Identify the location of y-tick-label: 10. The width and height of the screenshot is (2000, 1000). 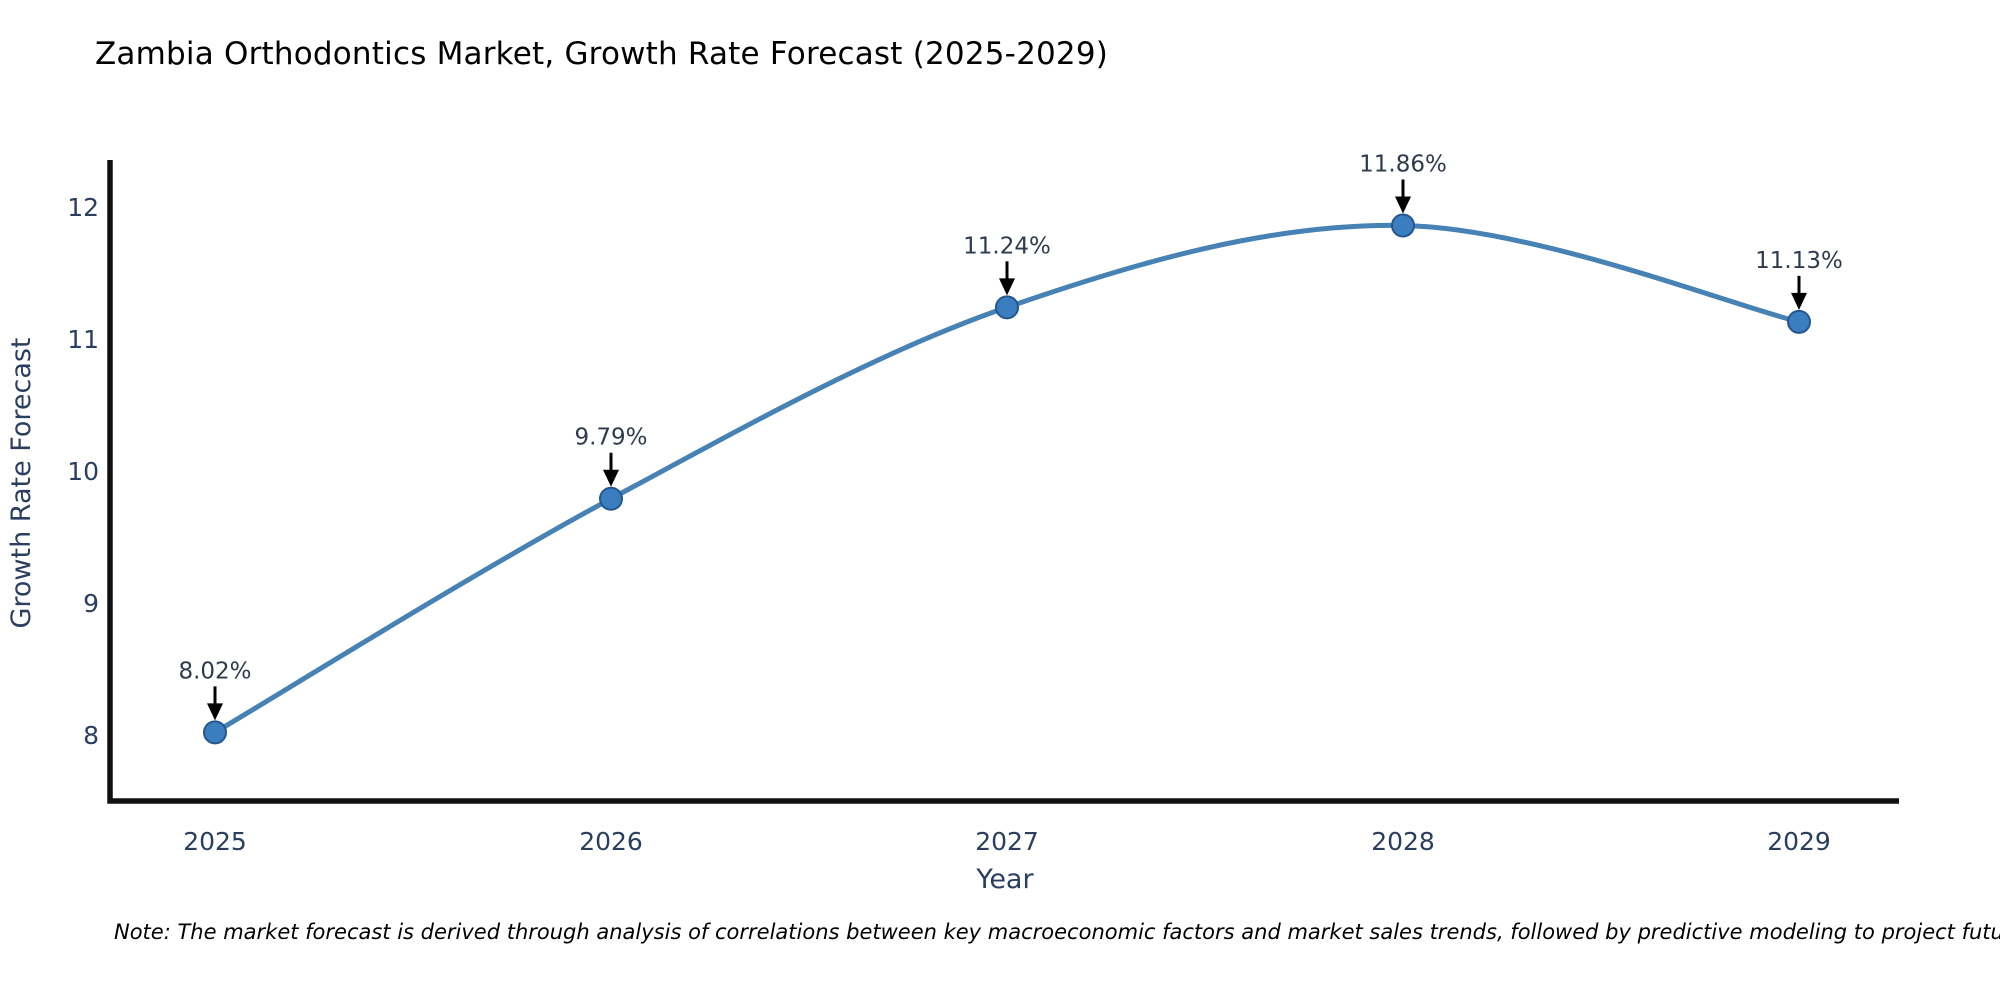
(83, 471).